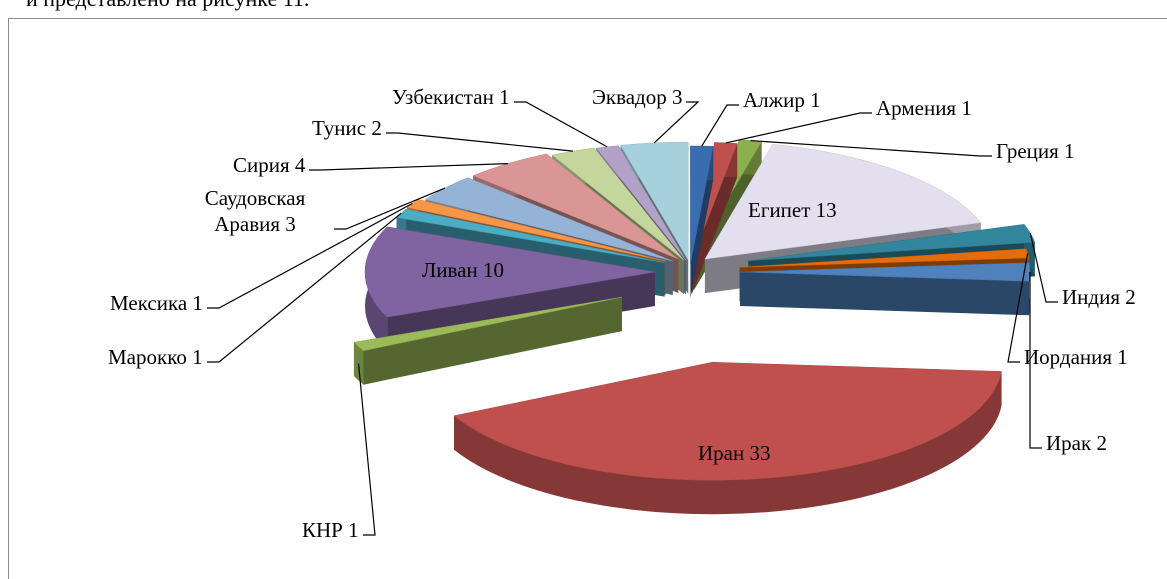  What do you see at coordinates (322, 530) in the screenshot?
I see `label-category: КНР` at bounding box center [322, 530].